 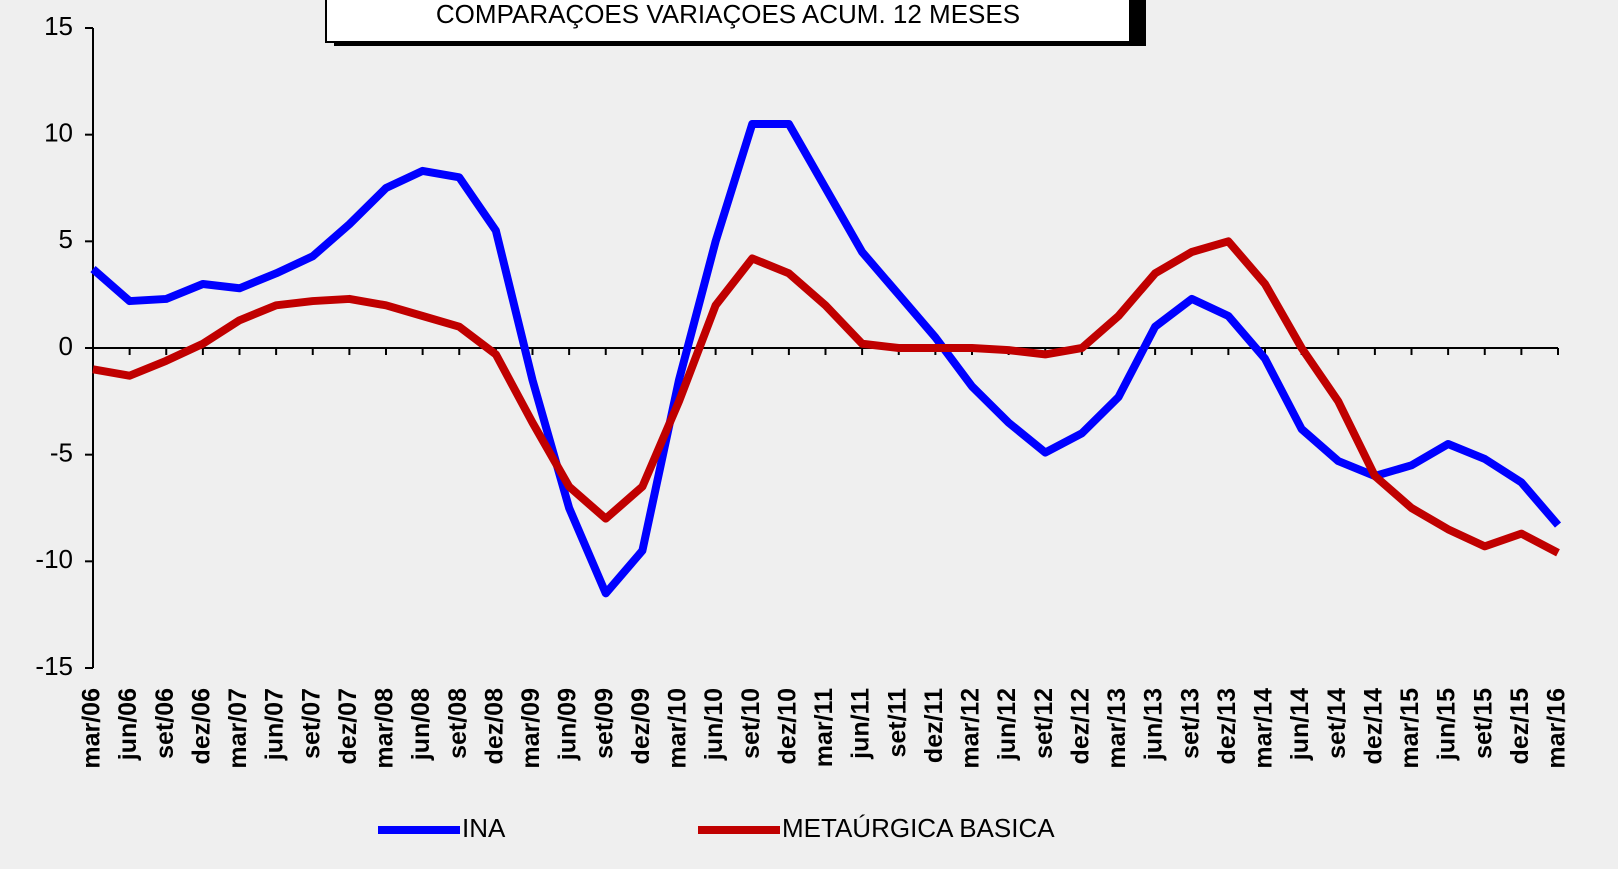 What do you see at coordinates (568, 724) in the screenshot?
I see `x-tick-label: jun/09` at bounding box center [568, 724].